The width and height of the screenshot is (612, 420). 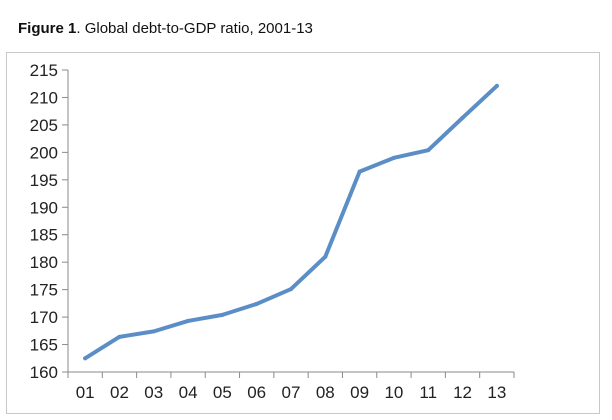 What do you see at coordinates (47, 28) in the screenshot?
I see `figure-label: Figure 1` at bounding box center [47, 28].